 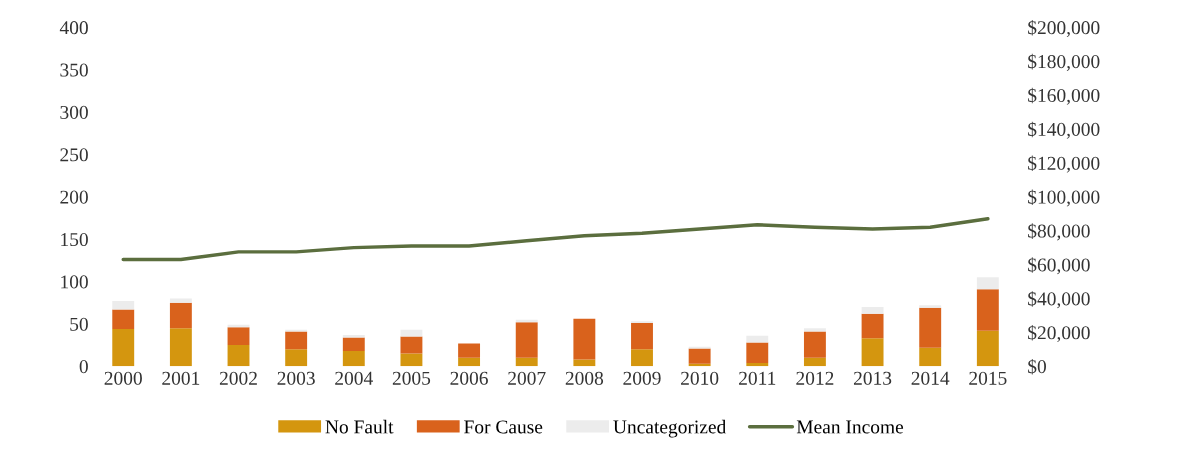 I want to click on y2-tick-label: $20,000, so click(x=1059, y=334).